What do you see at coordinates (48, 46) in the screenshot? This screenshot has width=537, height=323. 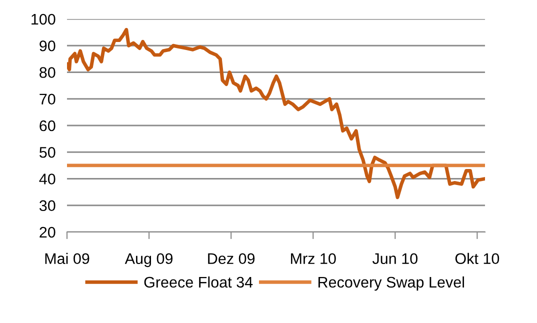 I see `y-tick-label: 90` at bounding box center [48, 46].